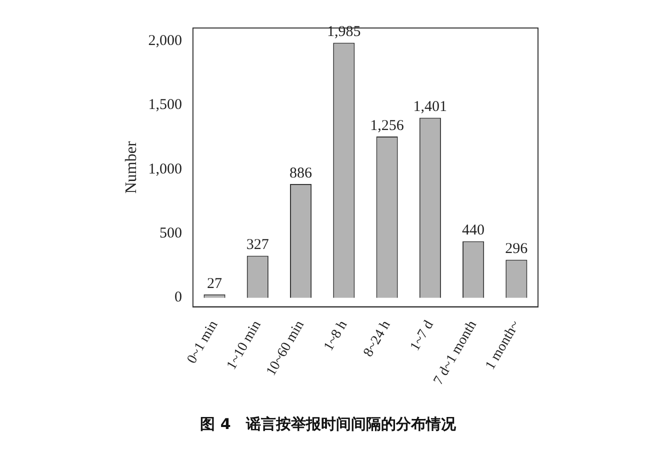 This screenshot has width=666, height=452. I want to click on y-tick-label: 500, so click(170, 234).